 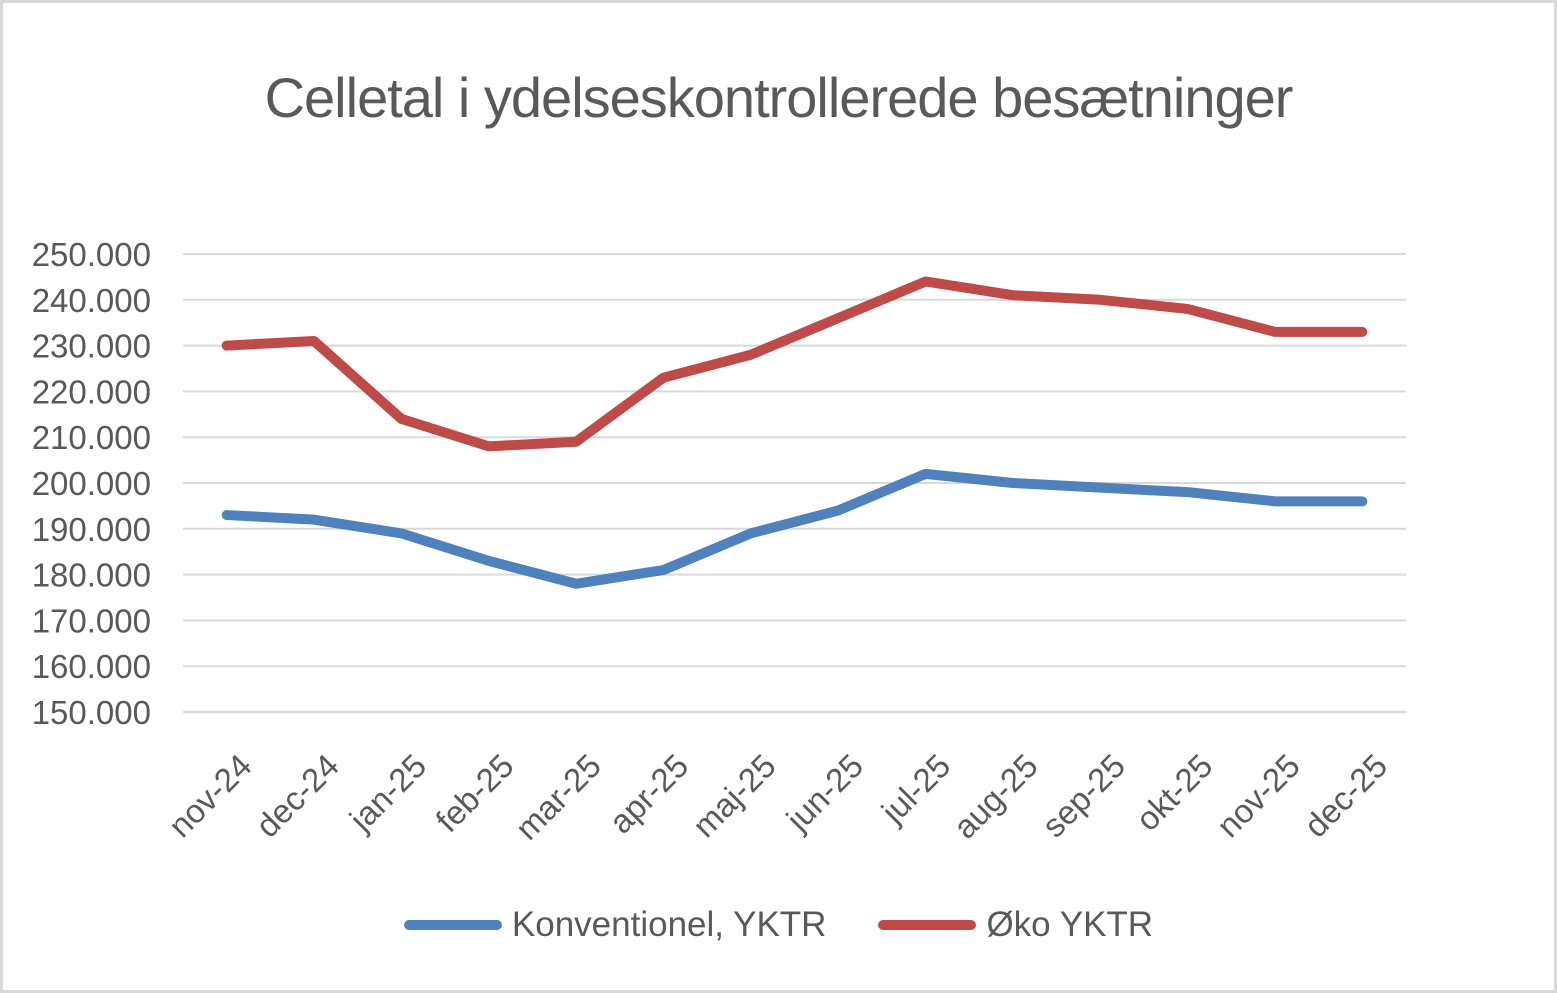 I want to click on x-axis-tick-label: jan-25, so click(x=388, y=793).